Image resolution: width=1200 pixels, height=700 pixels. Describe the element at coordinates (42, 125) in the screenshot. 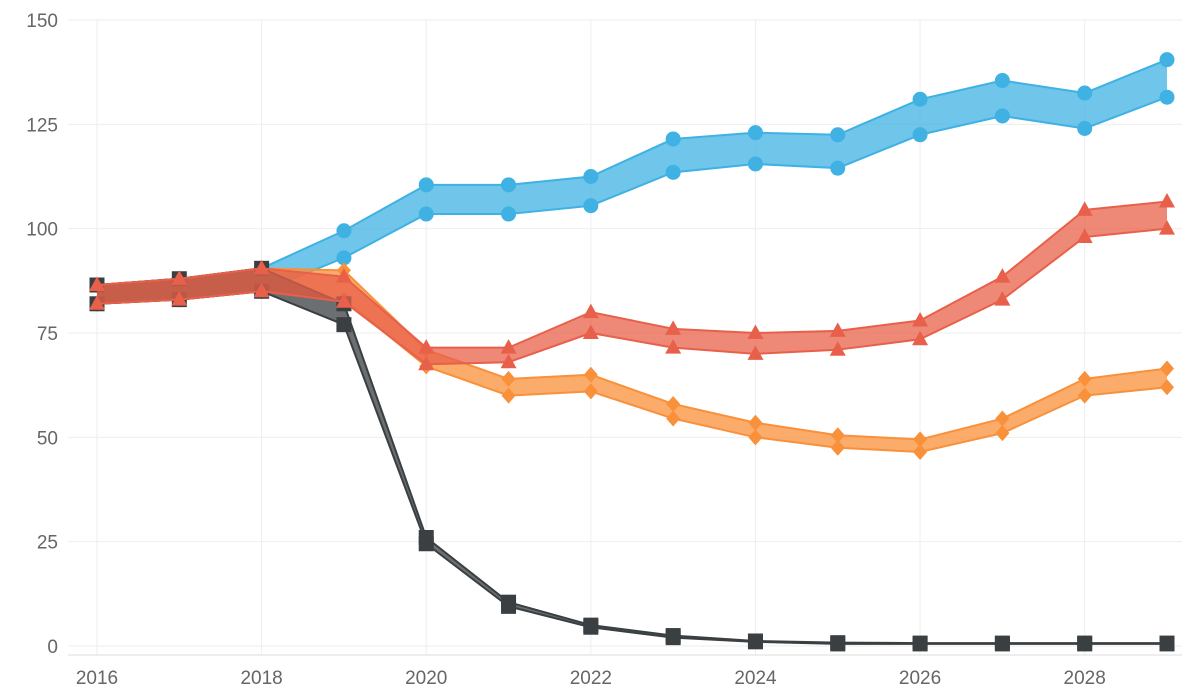

I see `y-tick-label: 125` at that location.